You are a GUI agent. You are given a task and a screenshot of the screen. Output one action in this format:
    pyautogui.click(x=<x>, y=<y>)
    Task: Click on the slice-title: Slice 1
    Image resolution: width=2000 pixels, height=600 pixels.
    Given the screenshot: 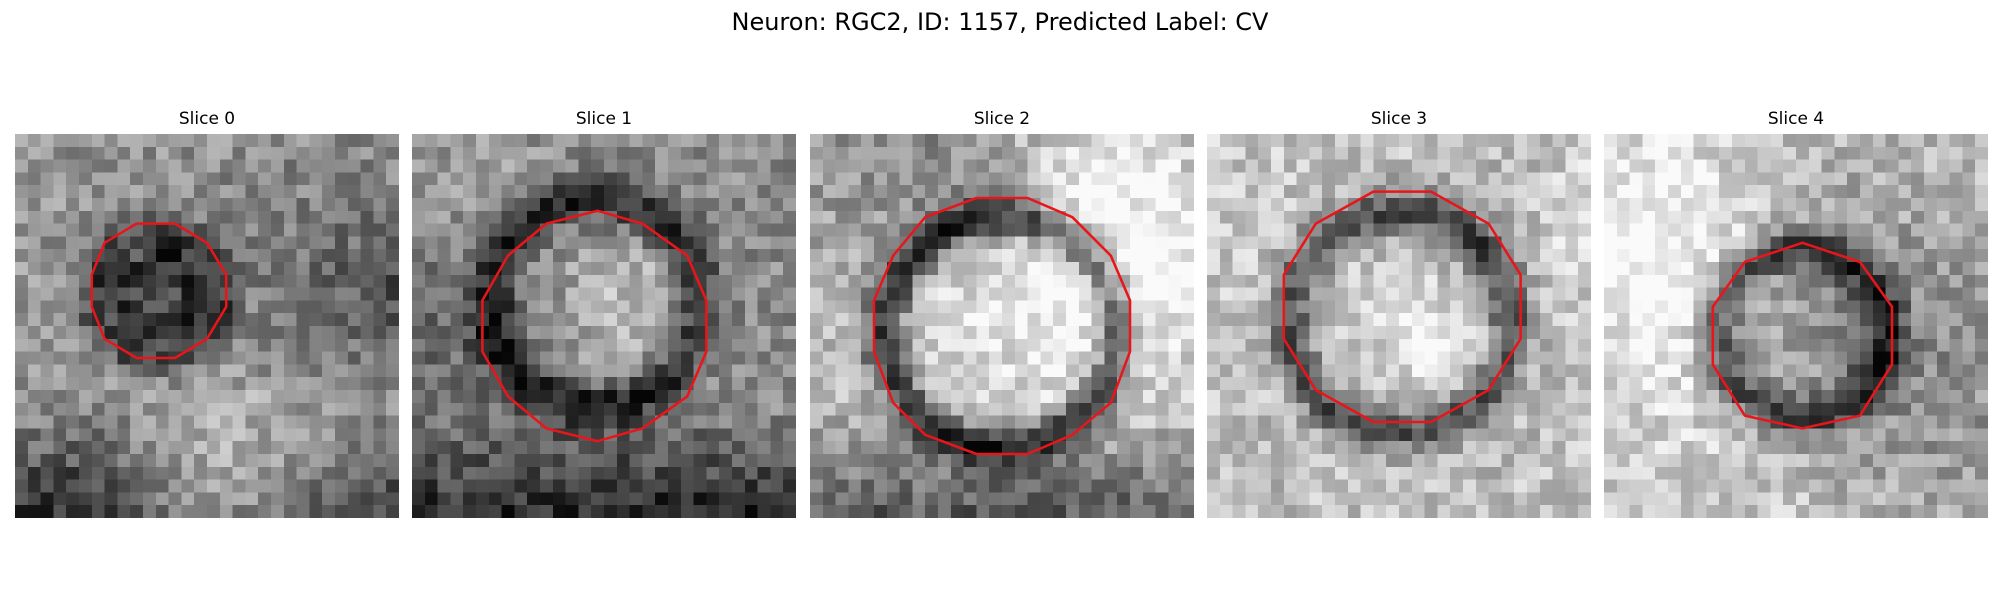 What is the action you would take?
    pyautogui.click(x=604, y=119)
    